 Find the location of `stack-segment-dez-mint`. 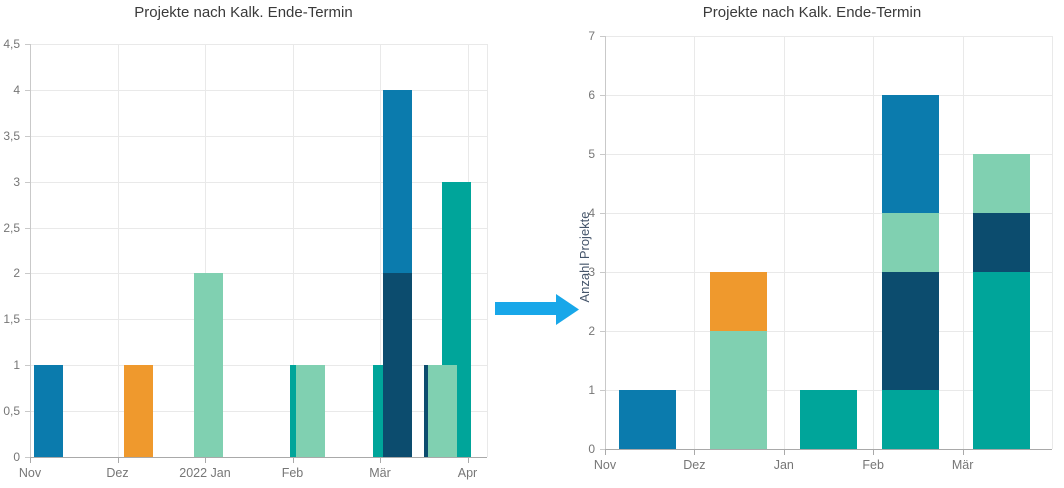

stack-segment-dez-mint is located at coordinates (738, 390).